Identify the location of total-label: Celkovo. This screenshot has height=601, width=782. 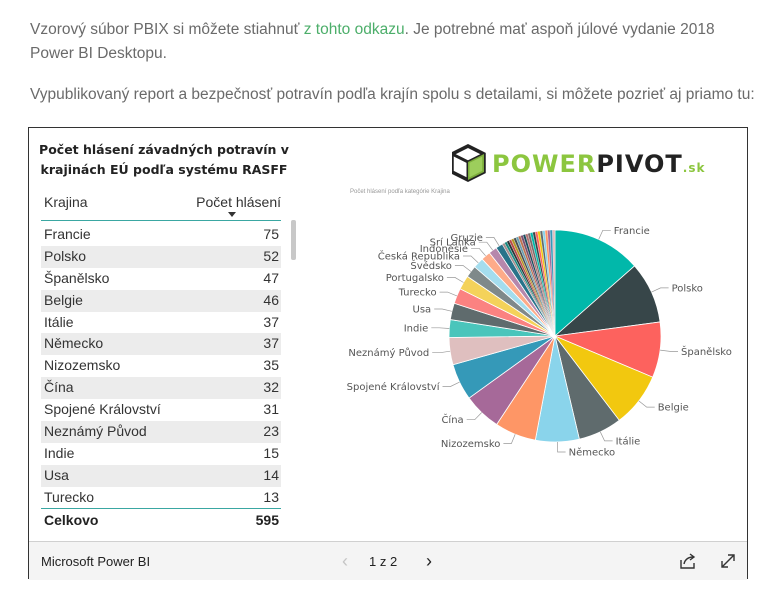
(71, 520).